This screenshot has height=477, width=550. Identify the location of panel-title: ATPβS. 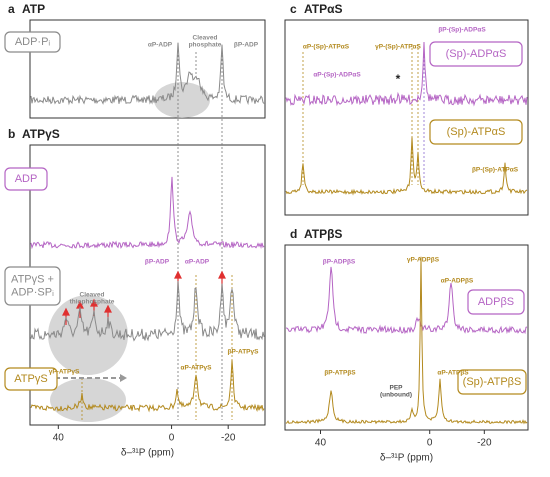
(323, 234).